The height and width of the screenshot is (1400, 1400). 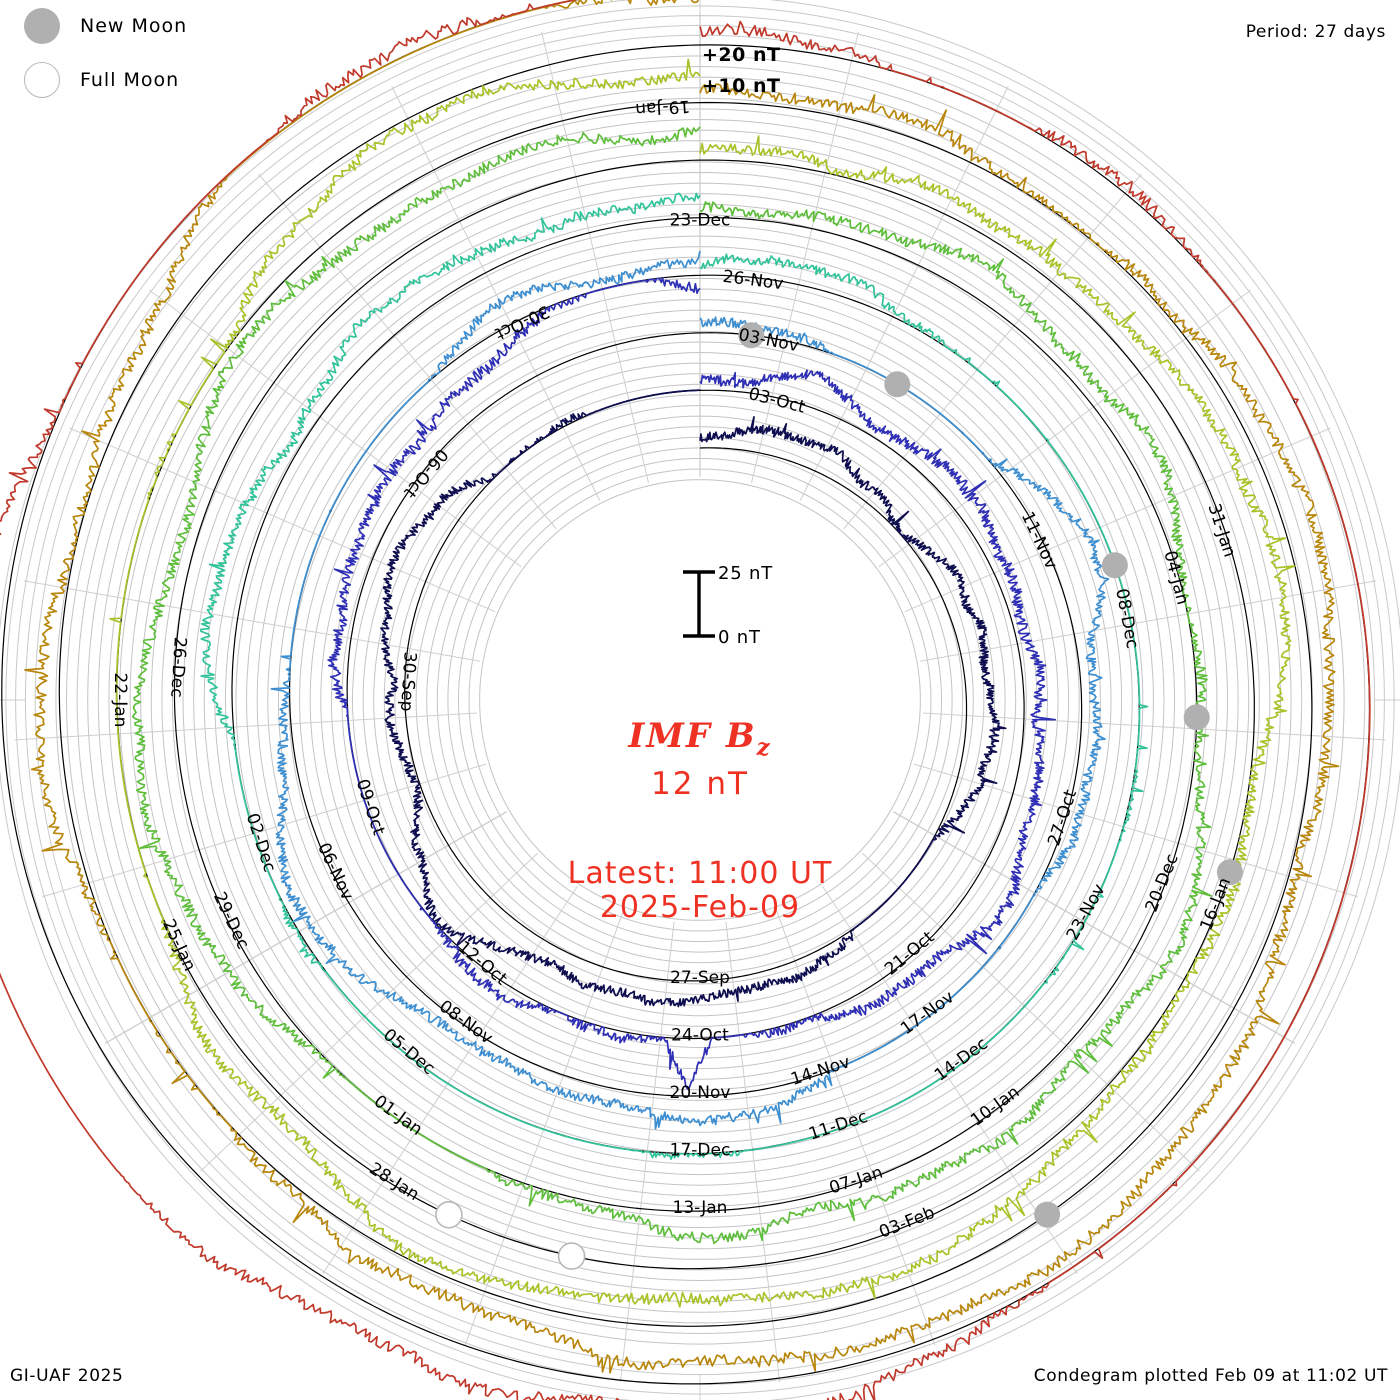 What do you see at coordinates (663, 107) in the screenshot?
I see `spiral-date-label: 19-Jan` at bounding box center [663, 107].